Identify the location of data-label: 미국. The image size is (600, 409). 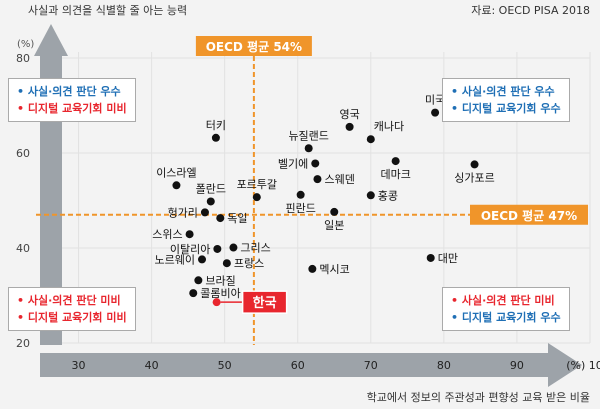
(435, 100).